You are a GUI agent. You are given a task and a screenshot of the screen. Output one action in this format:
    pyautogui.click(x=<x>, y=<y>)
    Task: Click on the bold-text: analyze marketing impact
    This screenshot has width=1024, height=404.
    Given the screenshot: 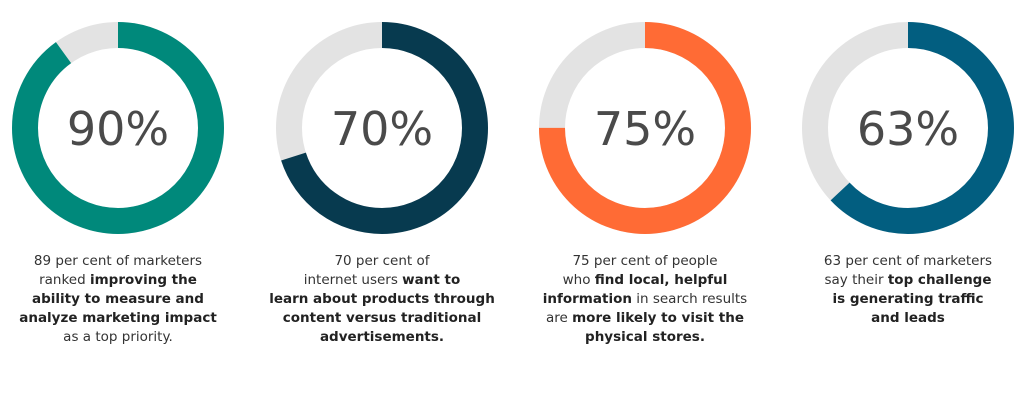 What is the action you would take?
    pyautogui.click(x=118, y=318)
    